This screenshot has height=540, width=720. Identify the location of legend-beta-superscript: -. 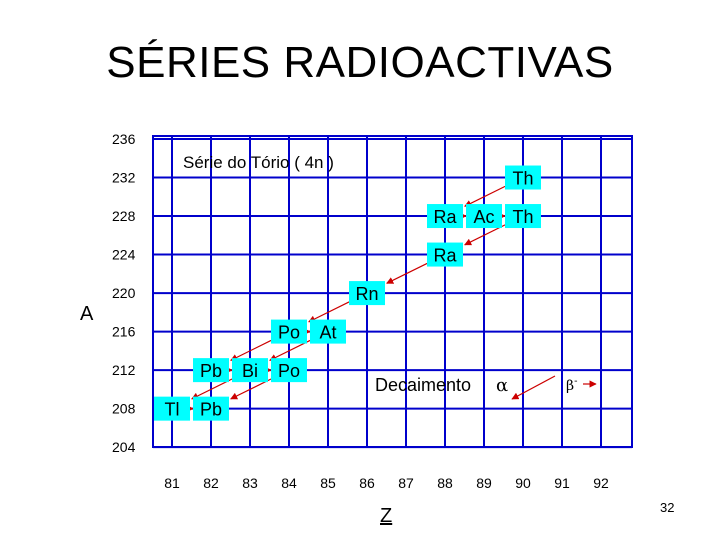
(575, 381).